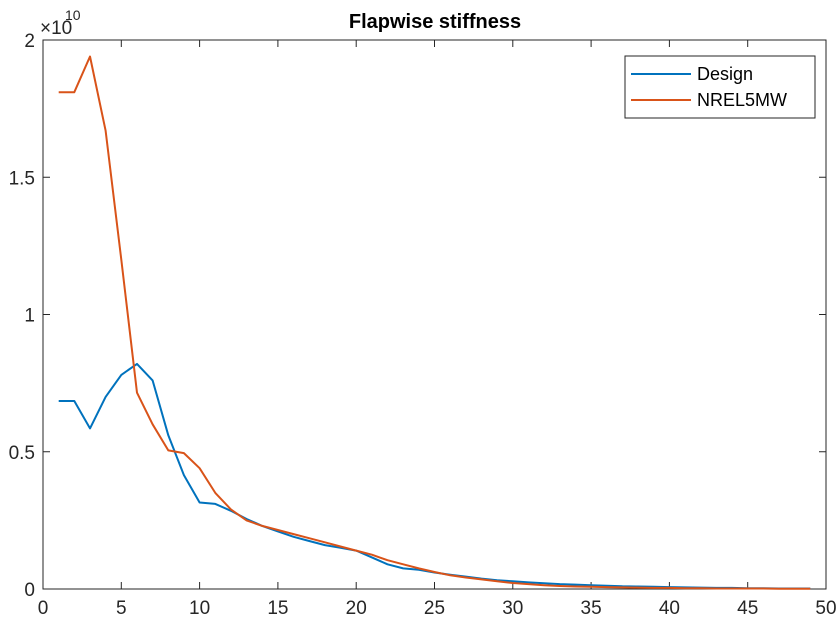 This screenshot has height=630, width=840. Describe the element at coordinates (277, 608) in the screenshot. I see `x-tick-label: 15` at that location.